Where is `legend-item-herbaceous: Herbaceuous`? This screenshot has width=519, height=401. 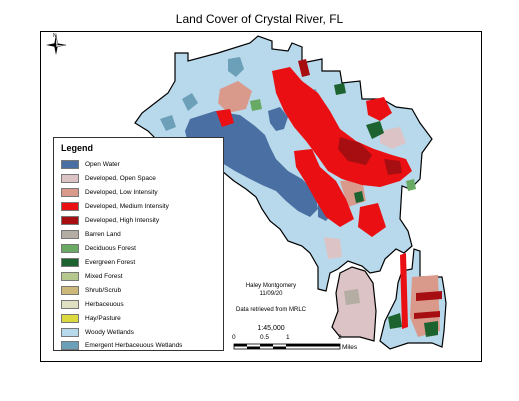 legend-item-herbaceous: Herbaceuous is located at coordinates (92, 304).